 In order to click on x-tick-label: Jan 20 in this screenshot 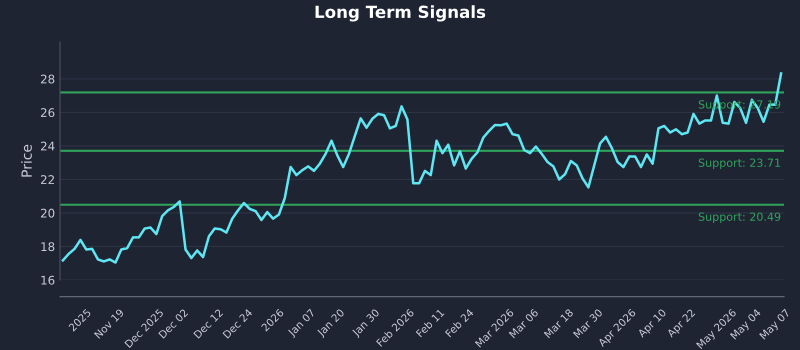, I will do `click(331, 323)`.